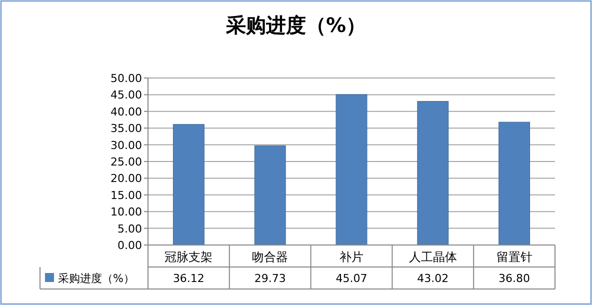  Describe the element at coordinates (130, 245) in the screenshot. I see `y-tick-label: 0.00` at that location.